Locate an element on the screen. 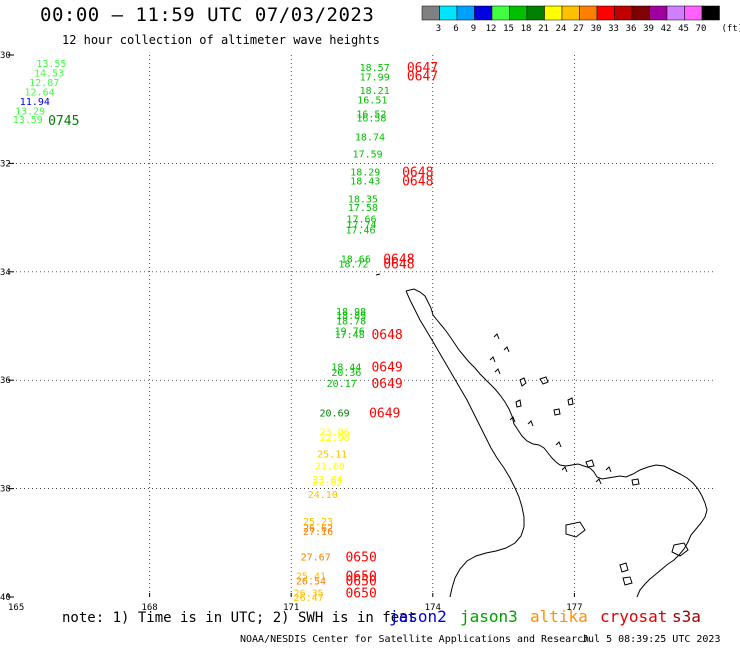 This screenshot has height=650, width=740. legend-label: 3 is located at coordinates (438, 29).